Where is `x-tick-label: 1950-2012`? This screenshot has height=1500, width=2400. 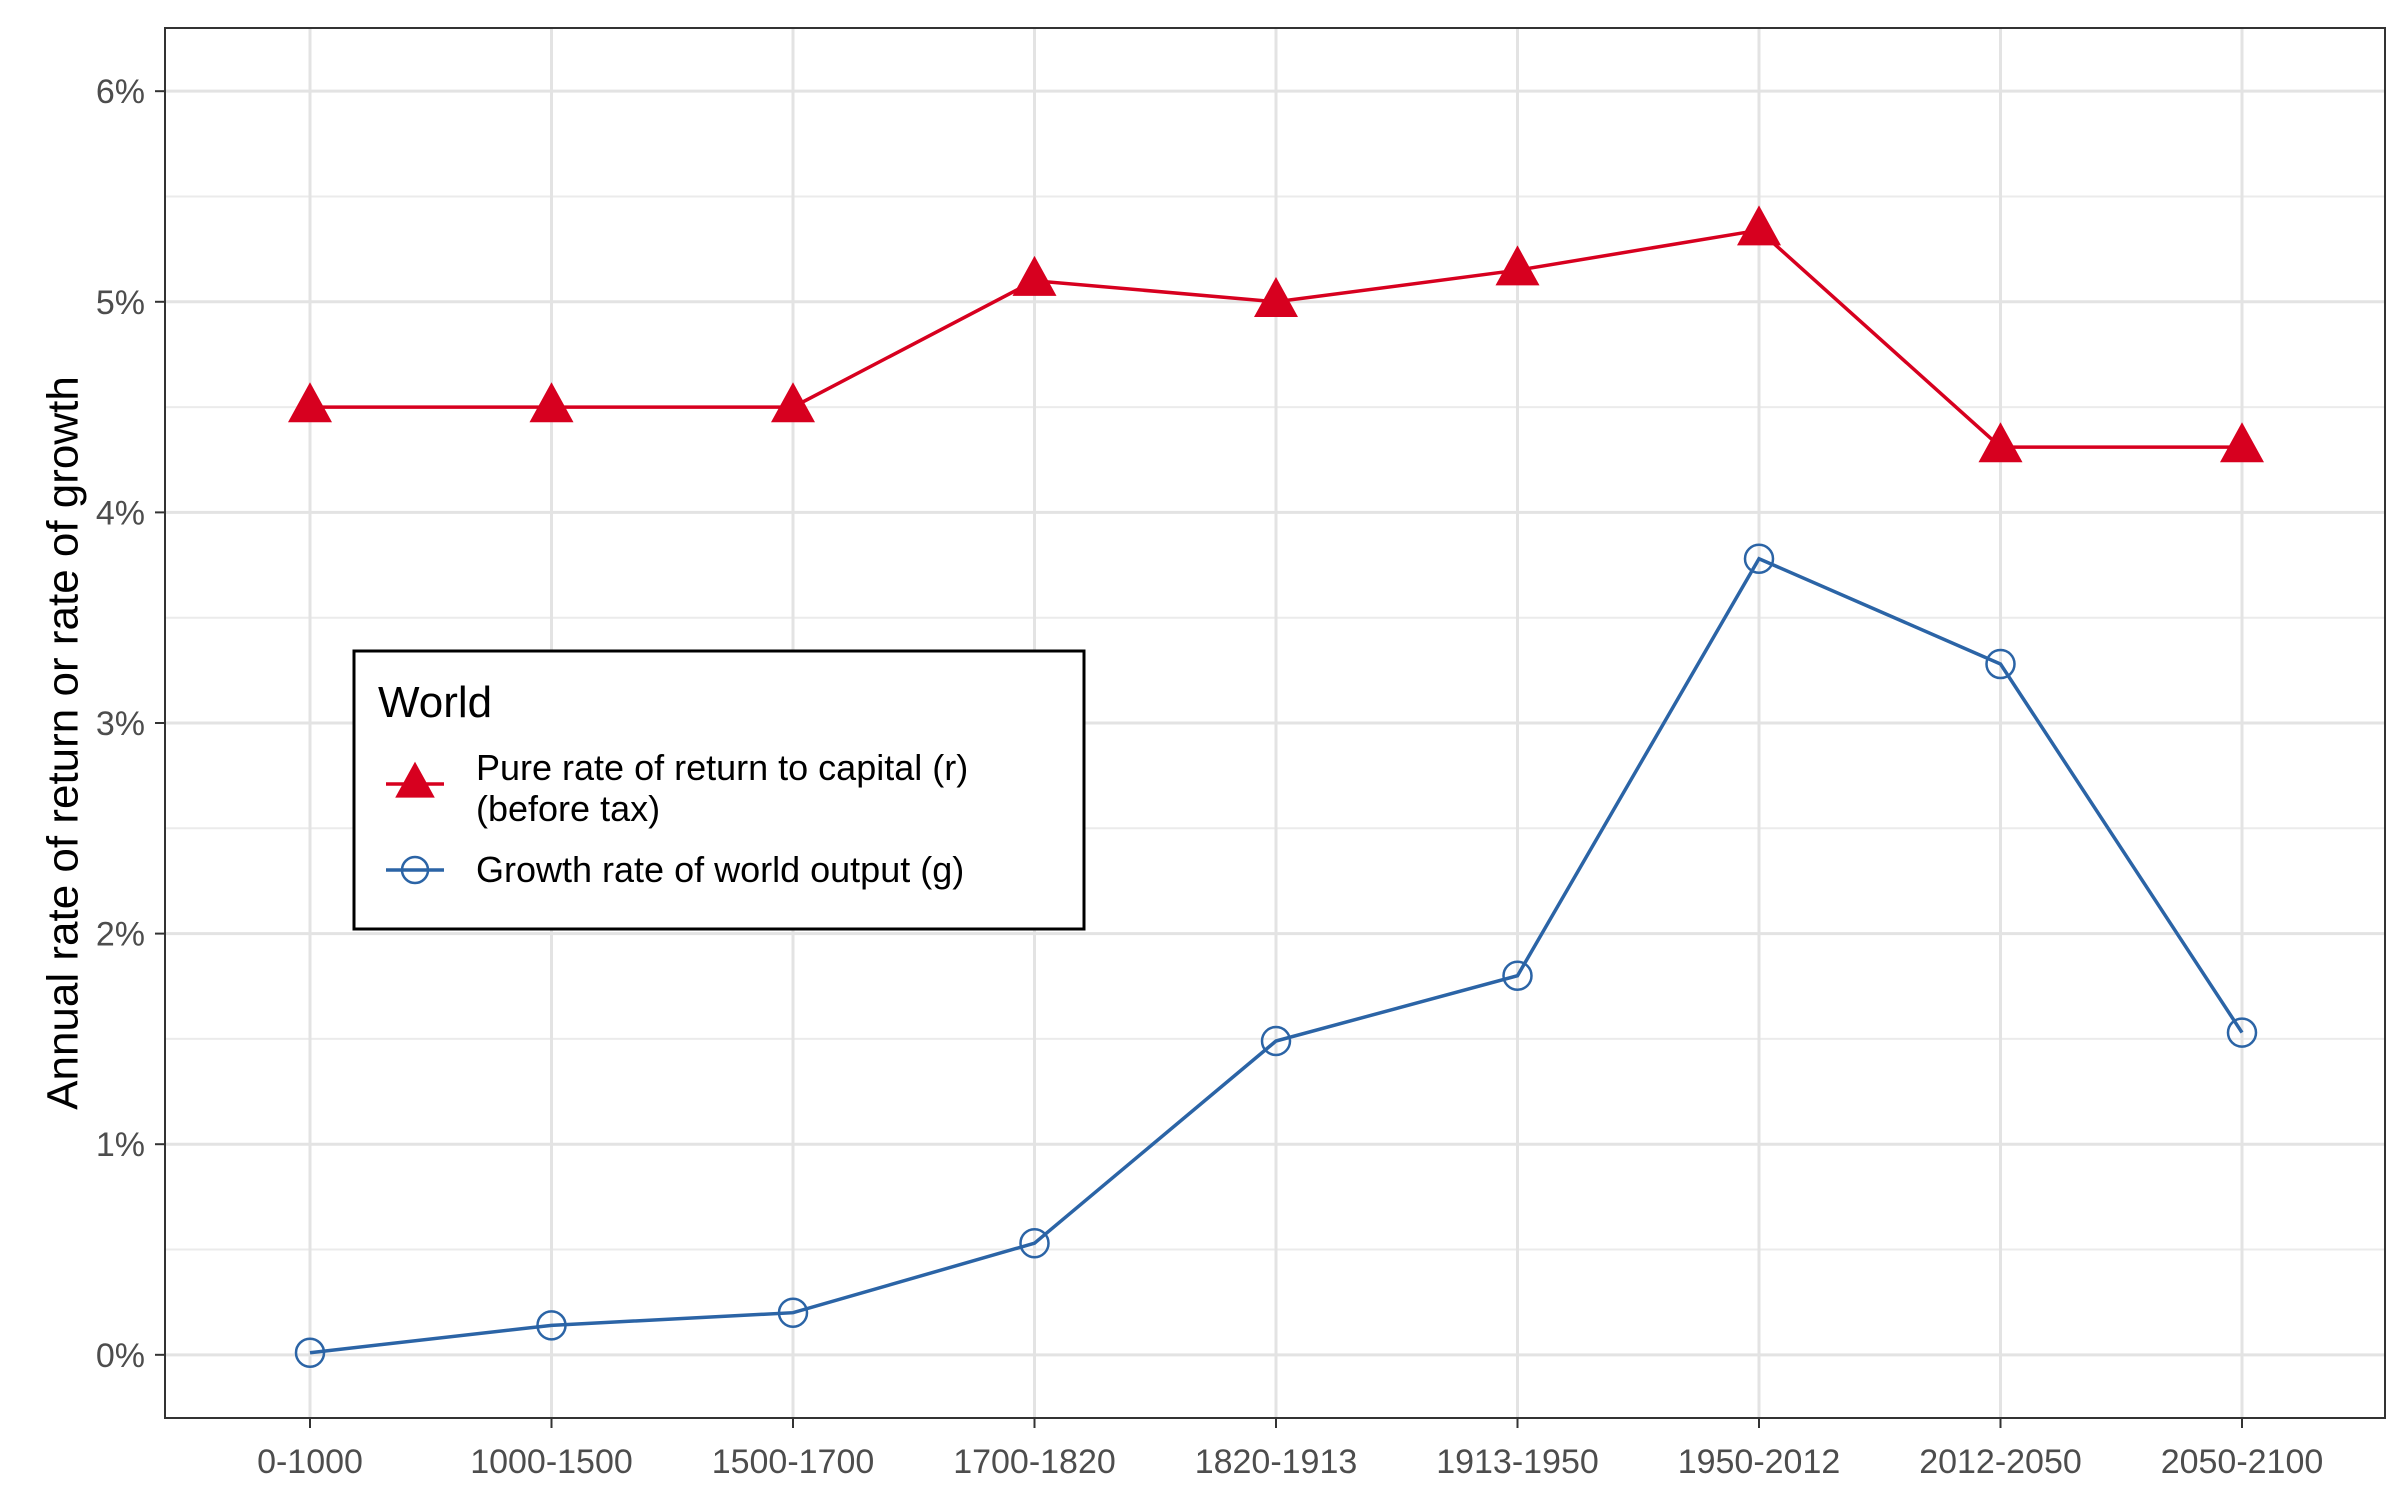
x-tick-label: 1950-2012 is located at coordinates (1759, 1462).